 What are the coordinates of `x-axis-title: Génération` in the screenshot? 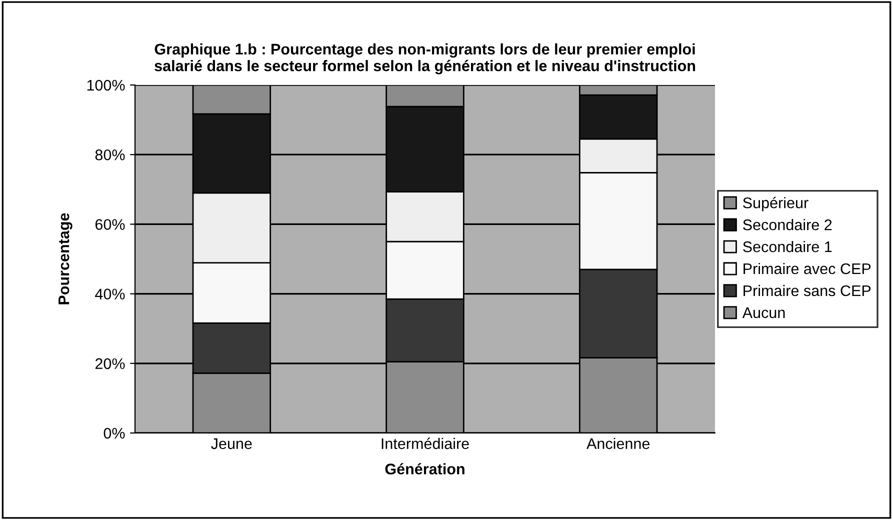 It's located at (424, 468).